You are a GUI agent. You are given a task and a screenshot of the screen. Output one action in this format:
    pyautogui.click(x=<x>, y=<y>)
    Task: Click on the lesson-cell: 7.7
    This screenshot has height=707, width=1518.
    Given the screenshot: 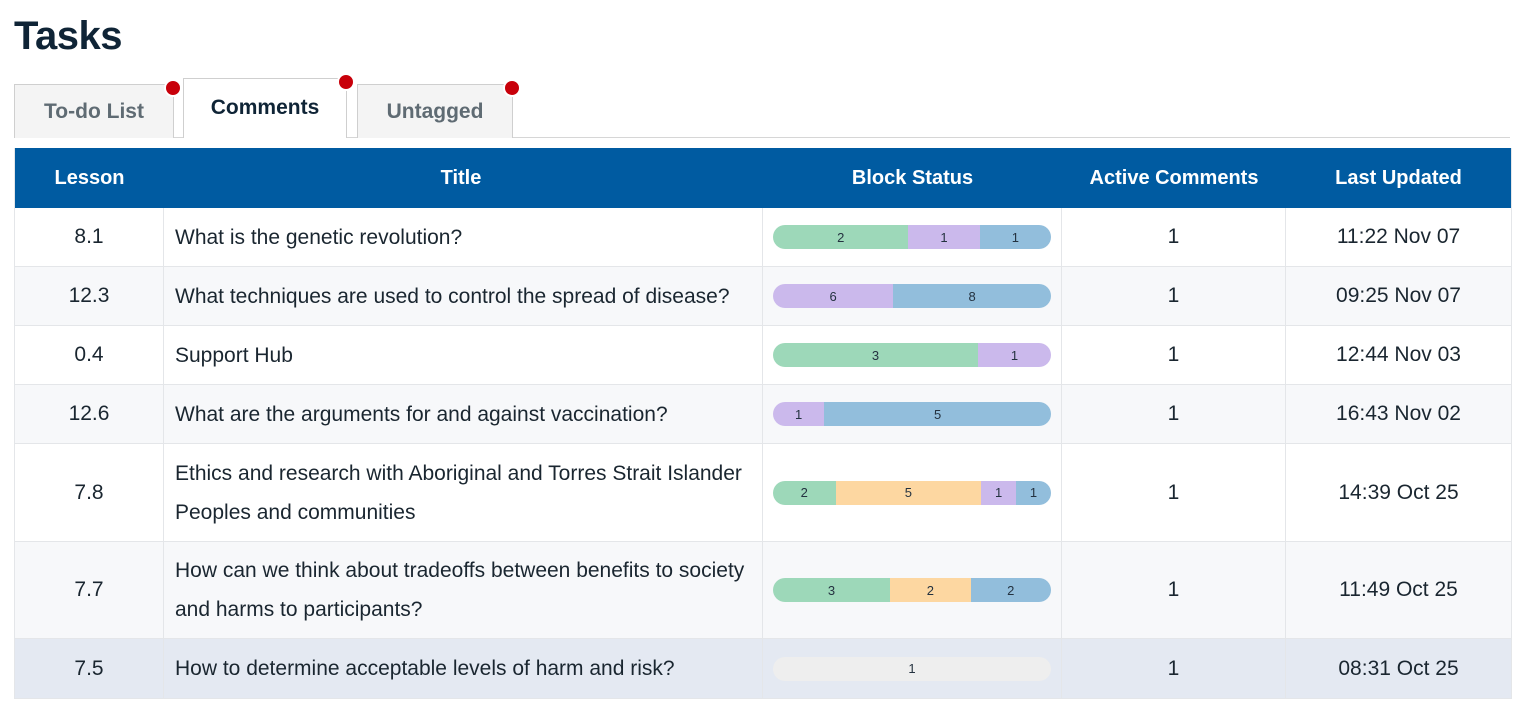 What is the action you would take?
    pyautogui.click(x=89, y=590)
    